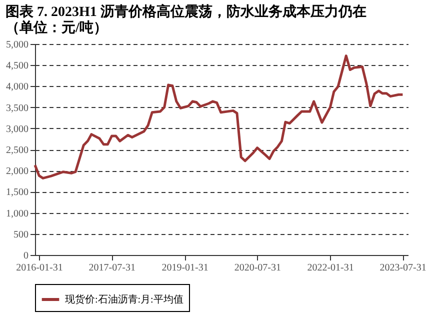  I want to click on y-tick-label: 1,500, so click(17, 192).